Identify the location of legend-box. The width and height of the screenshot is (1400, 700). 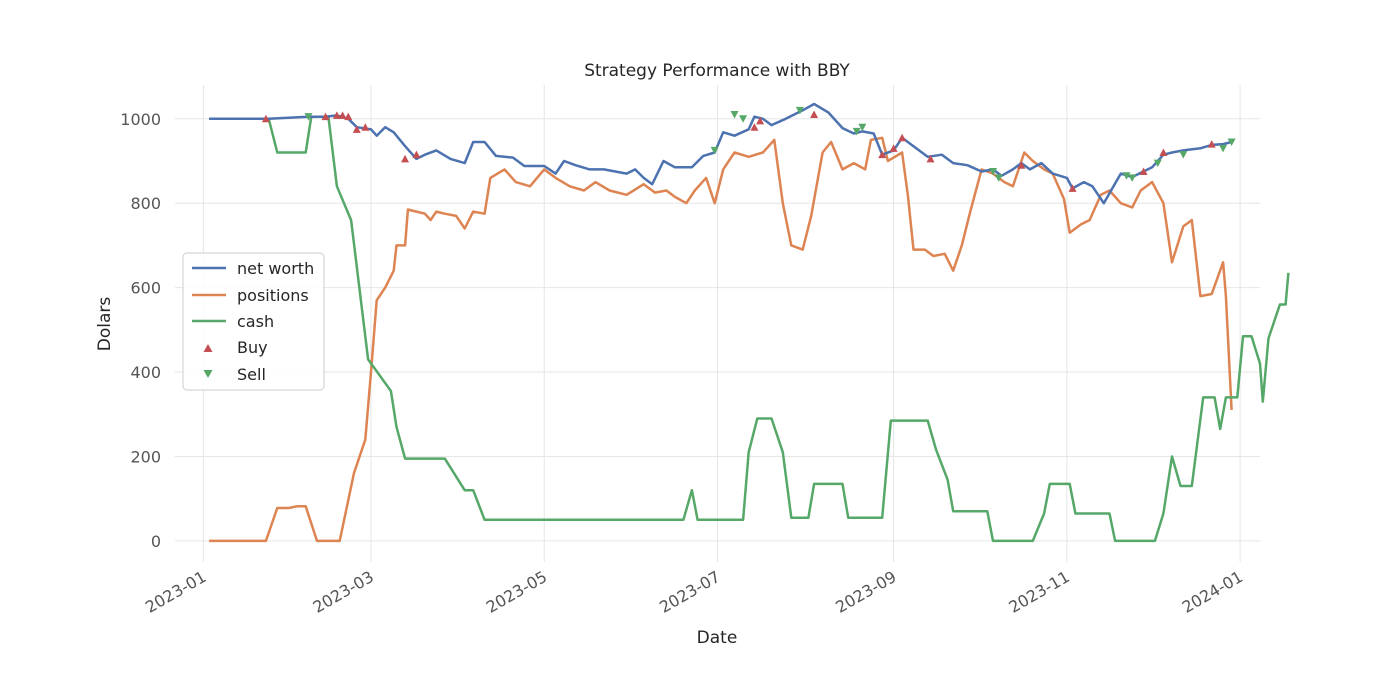
(253, 321).